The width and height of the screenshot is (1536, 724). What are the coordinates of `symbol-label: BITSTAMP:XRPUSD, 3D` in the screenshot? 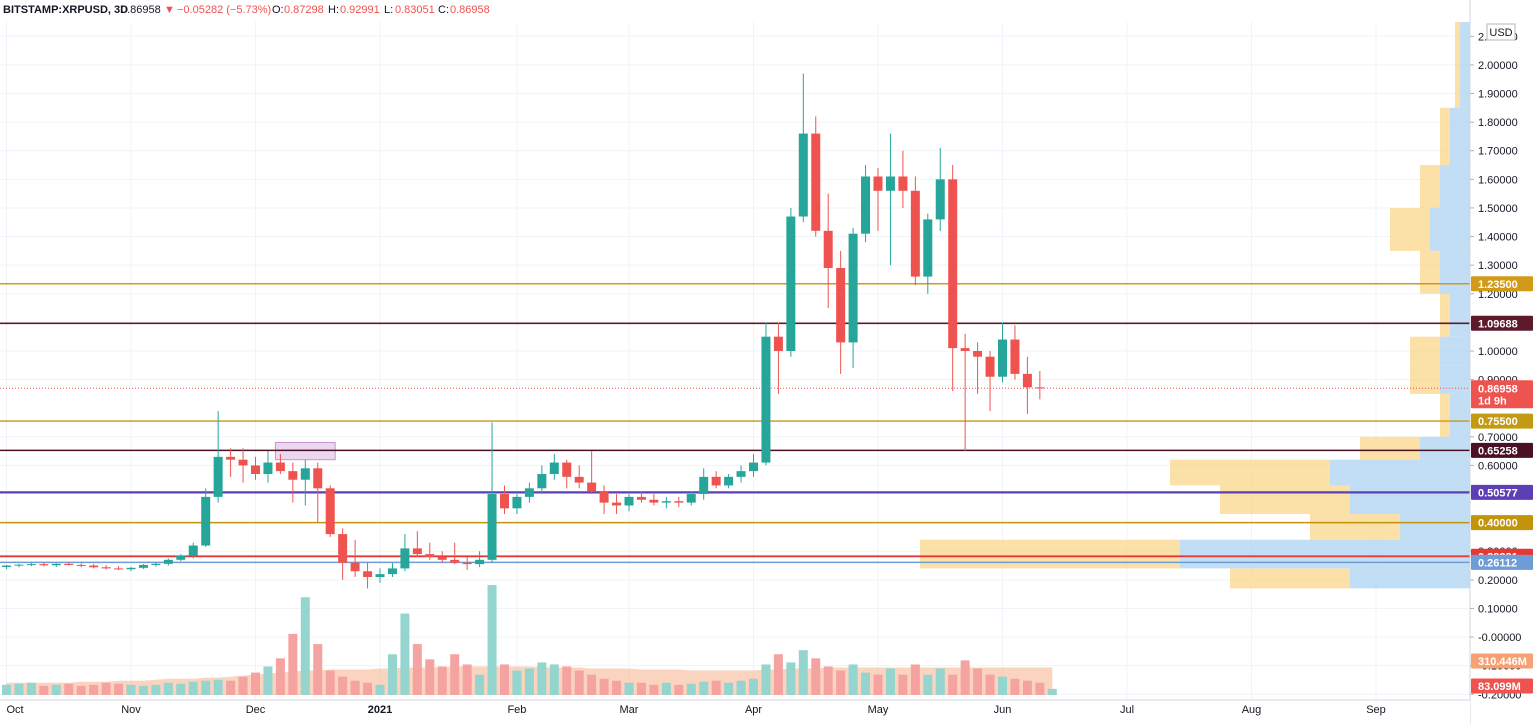 It's located at (65, 10).